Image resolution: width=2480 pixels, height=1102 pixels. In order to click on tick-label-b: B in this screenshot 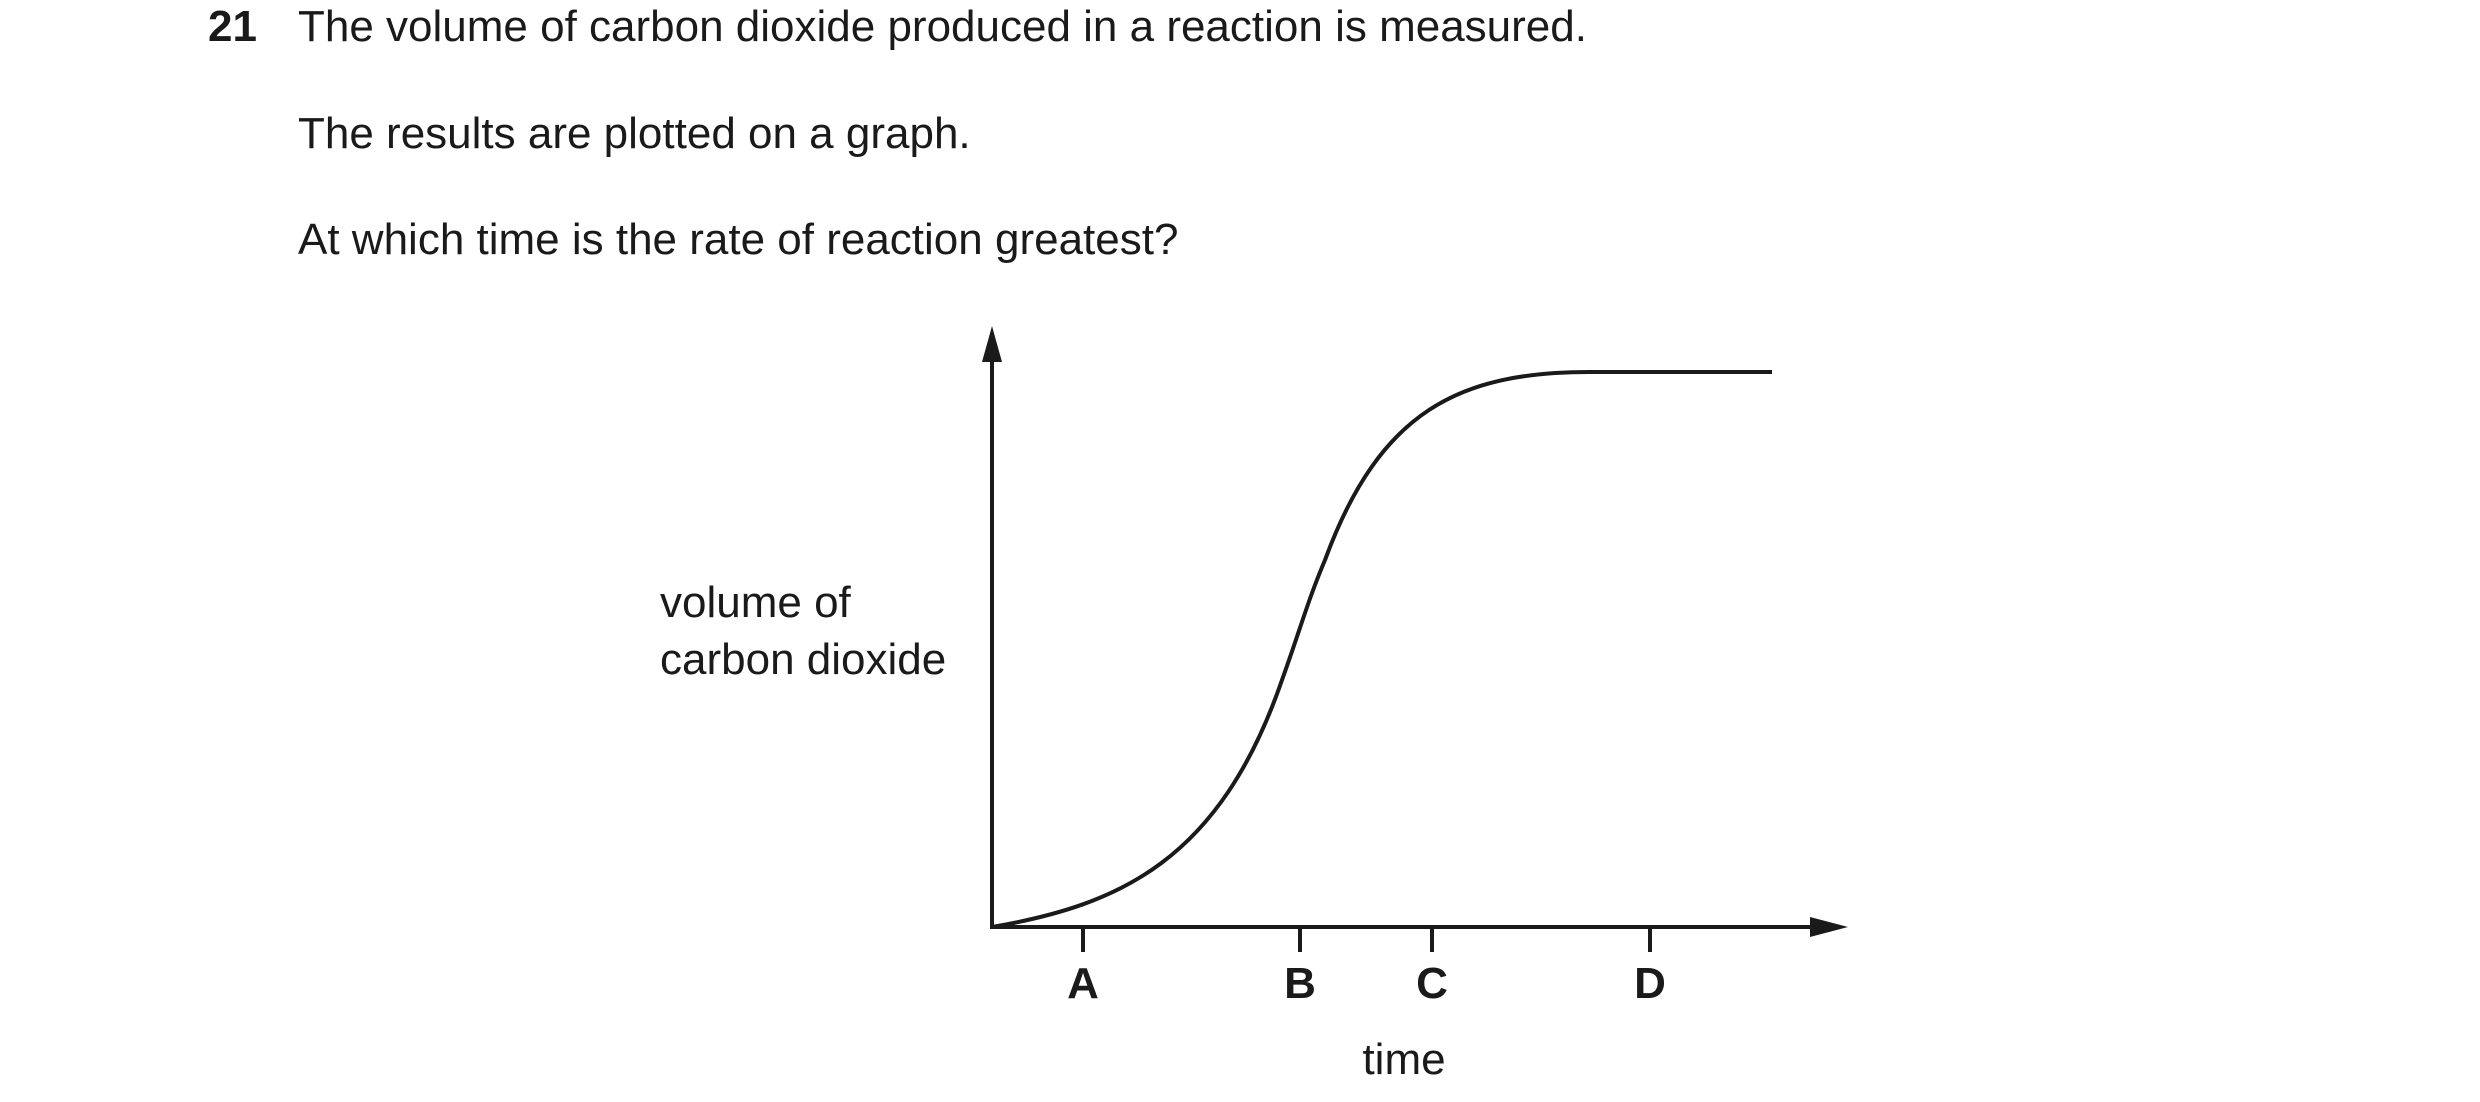, I will do `click(1300, 983)`.